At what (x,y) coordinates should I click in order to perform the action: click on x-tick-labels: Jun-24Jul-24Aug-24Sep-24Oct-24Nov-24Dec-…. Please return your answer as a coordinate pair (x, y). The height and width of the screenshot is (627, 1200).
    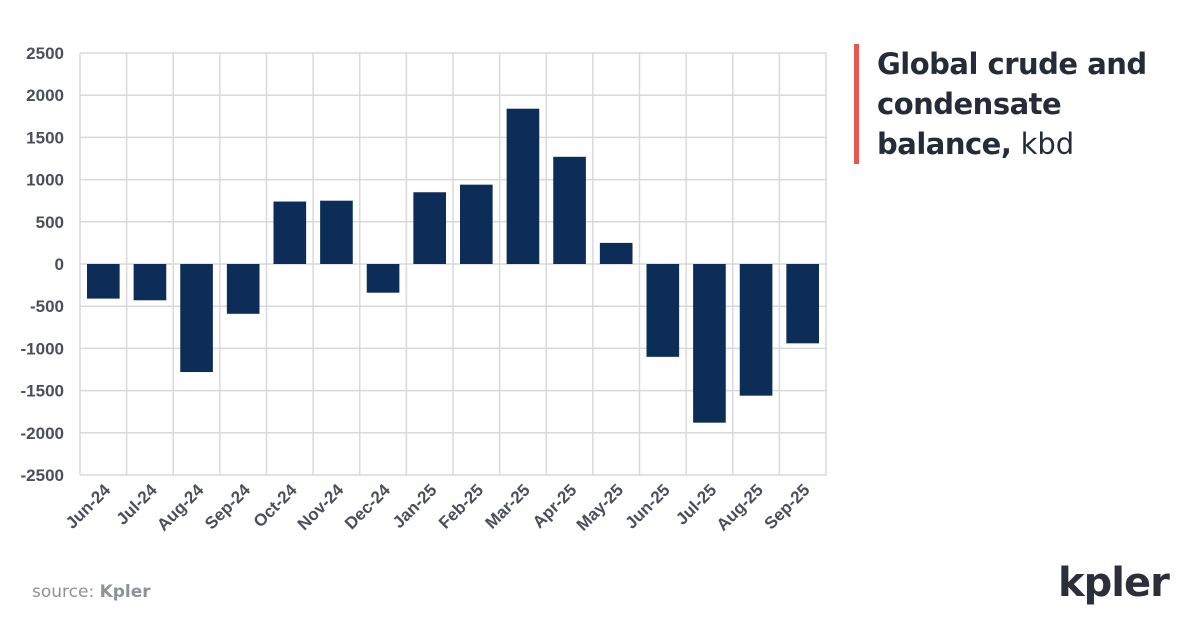
    Looking at the image, I should click on (438, 507).